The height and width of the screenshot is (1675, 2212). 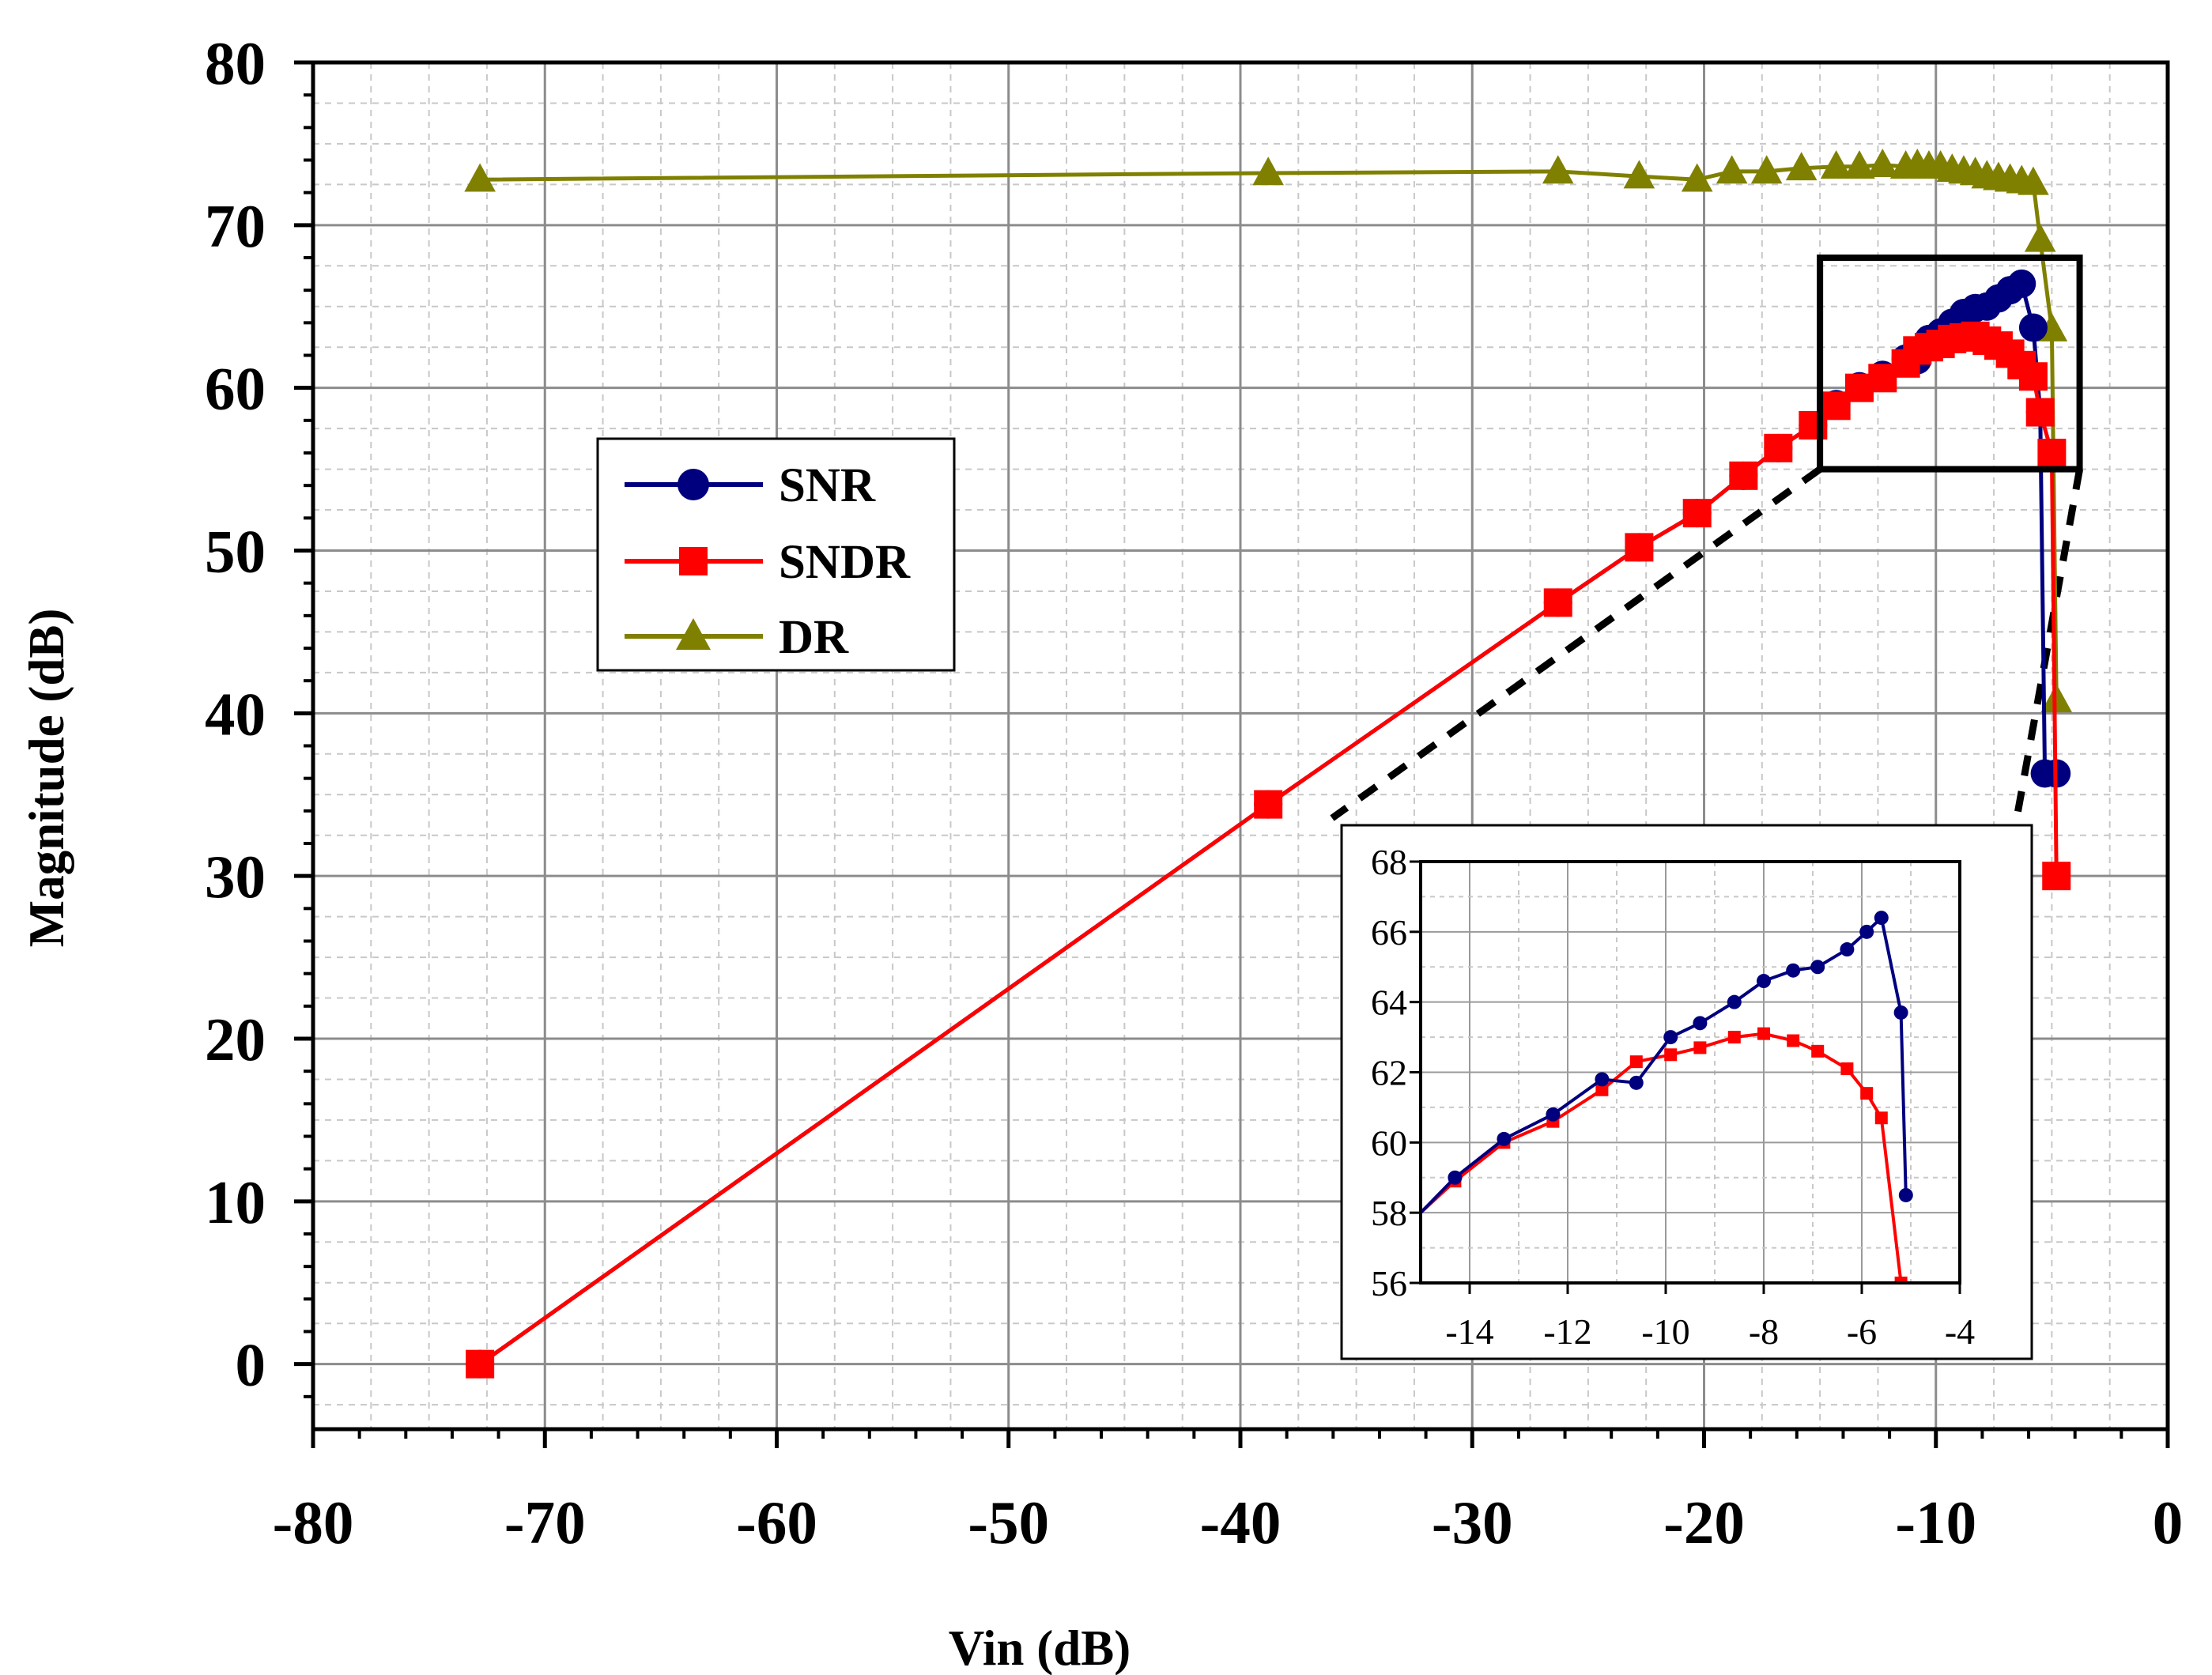 I want to click on inset-plot-area, so click(x=1667, y=1097).